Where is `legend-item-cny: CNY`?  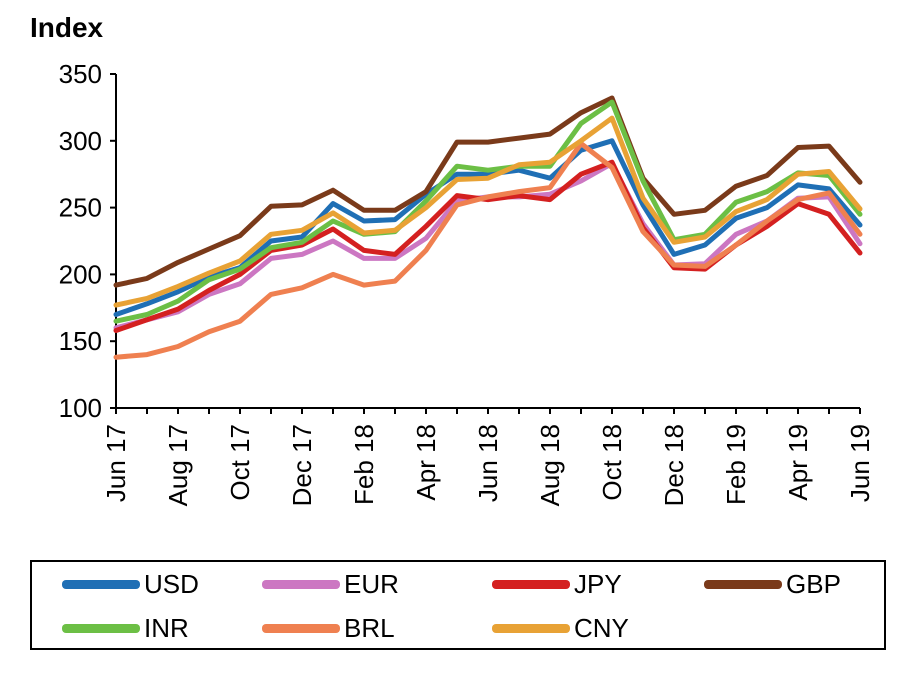
legend-item-cny: CNY is located at coordinates (560, 628).